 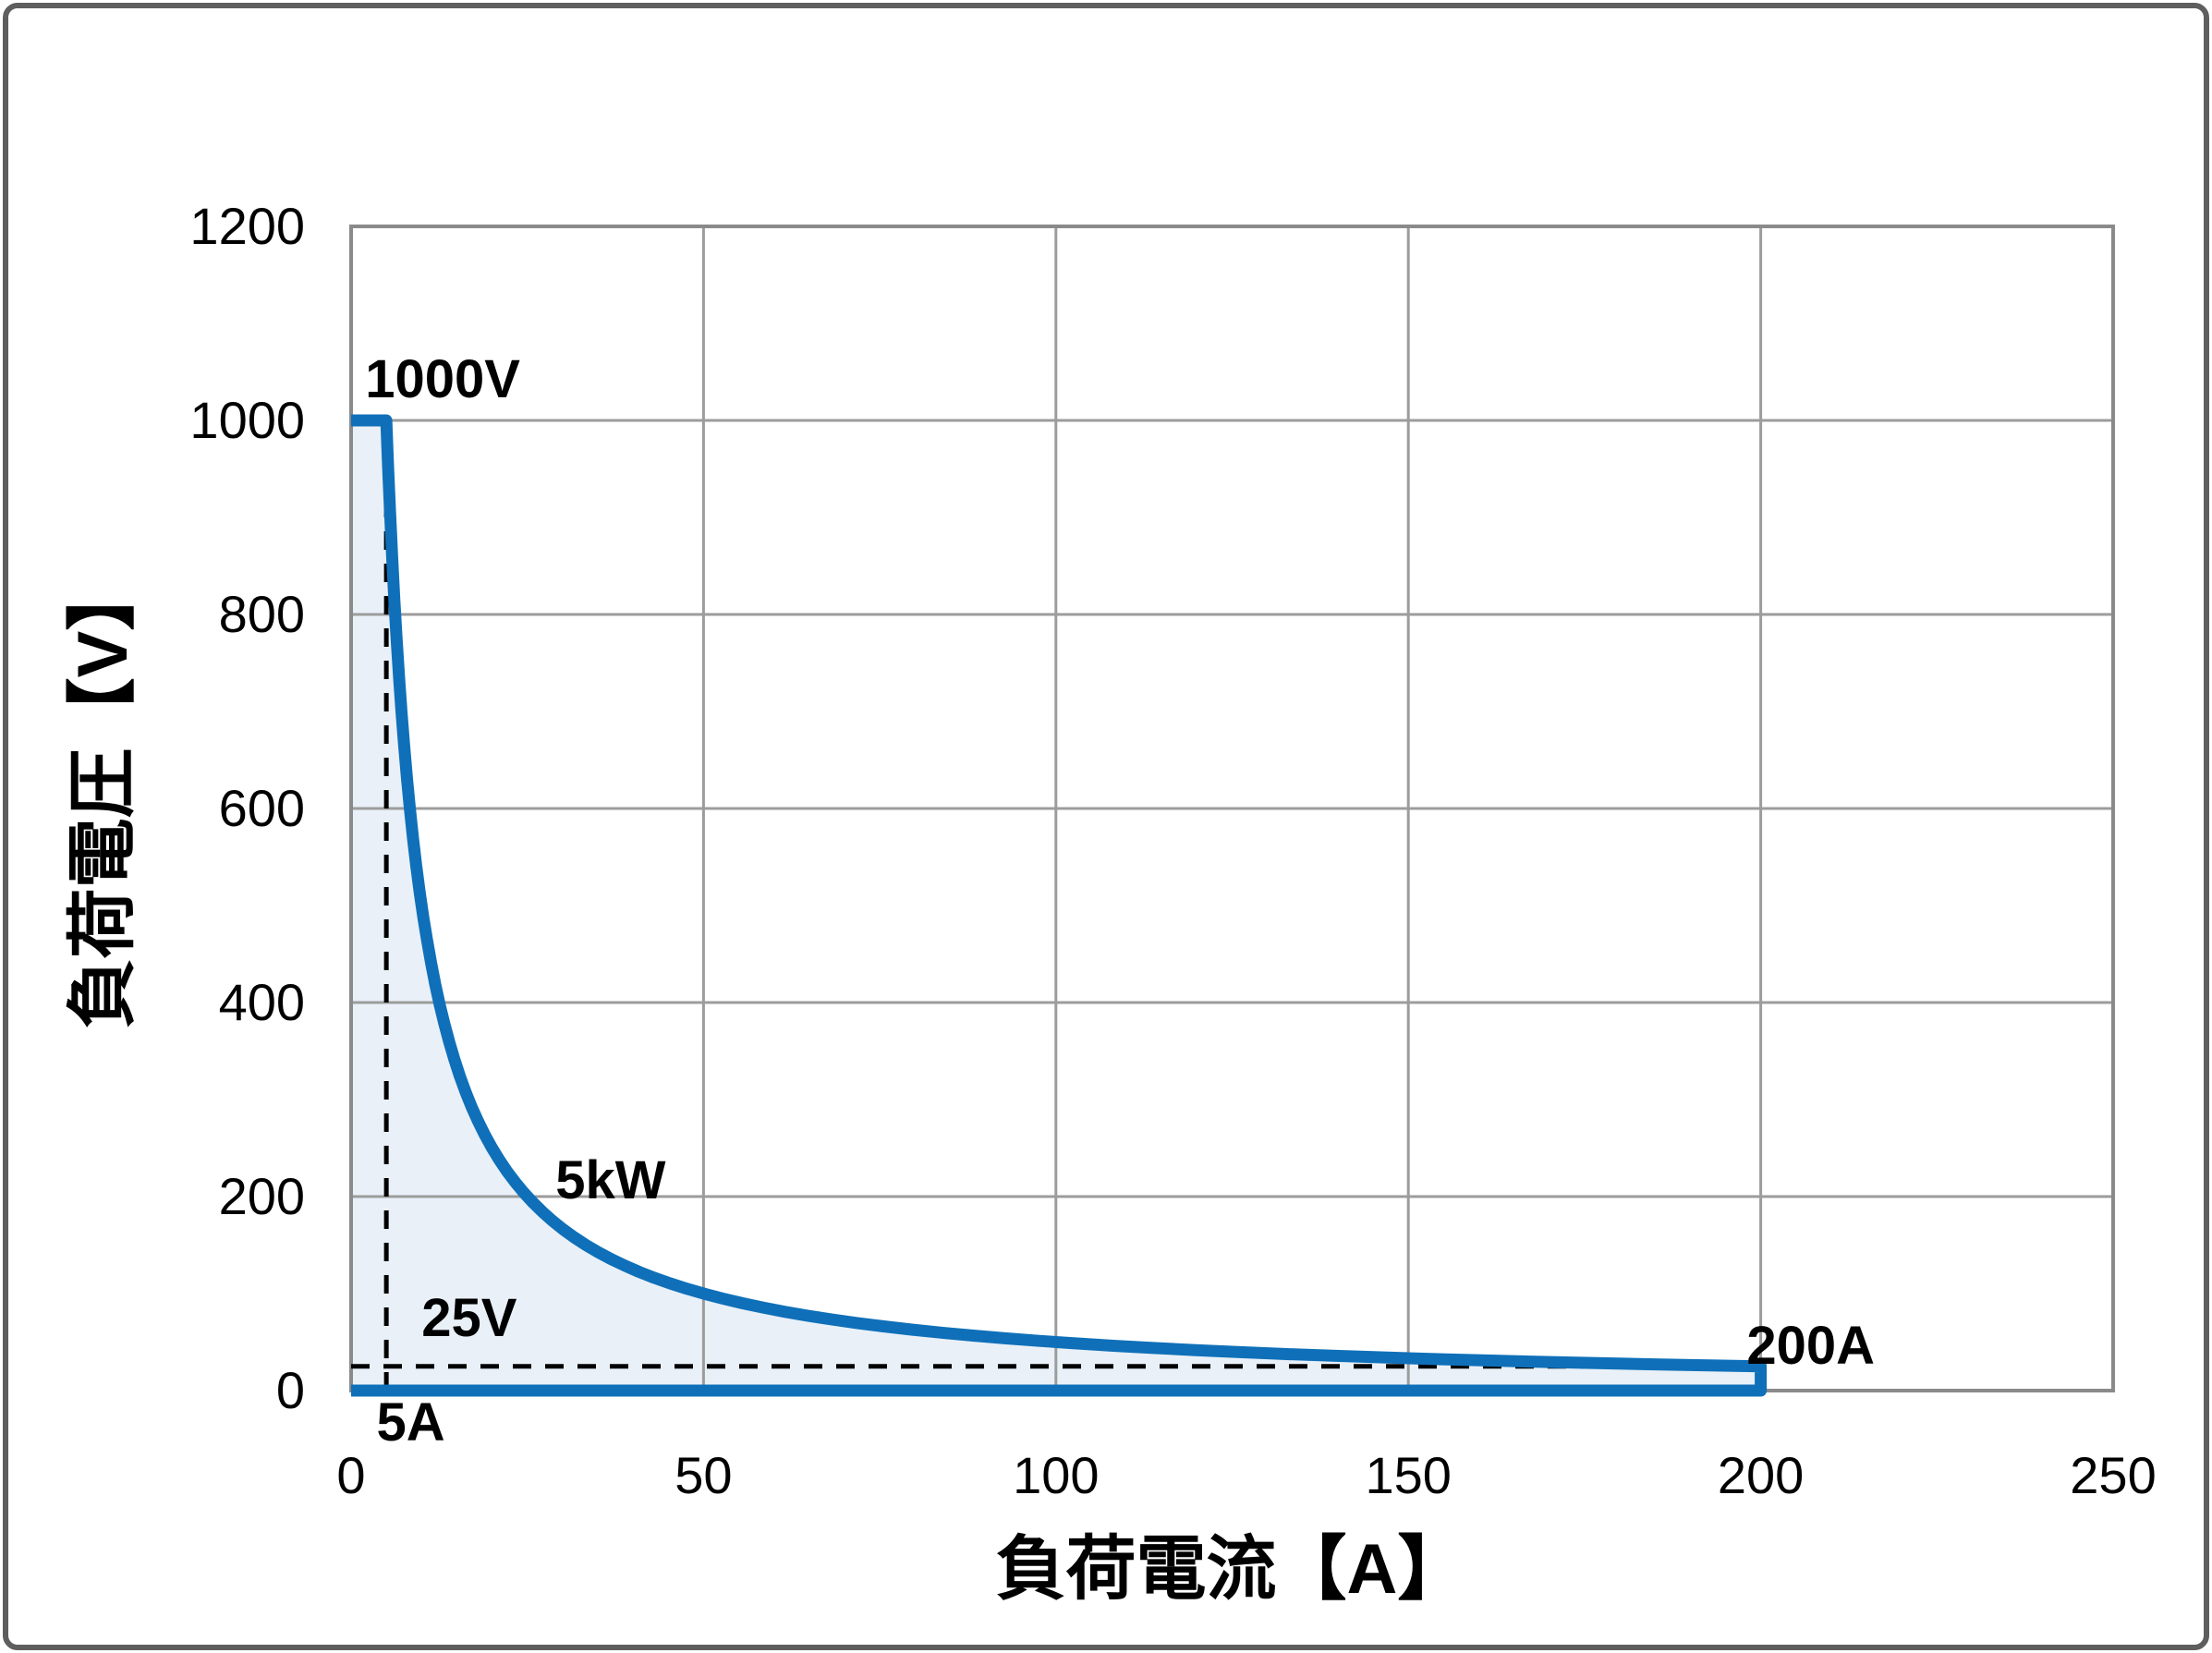 I want to click on y-tick-label-600: 600, so click(x=261, y=808).